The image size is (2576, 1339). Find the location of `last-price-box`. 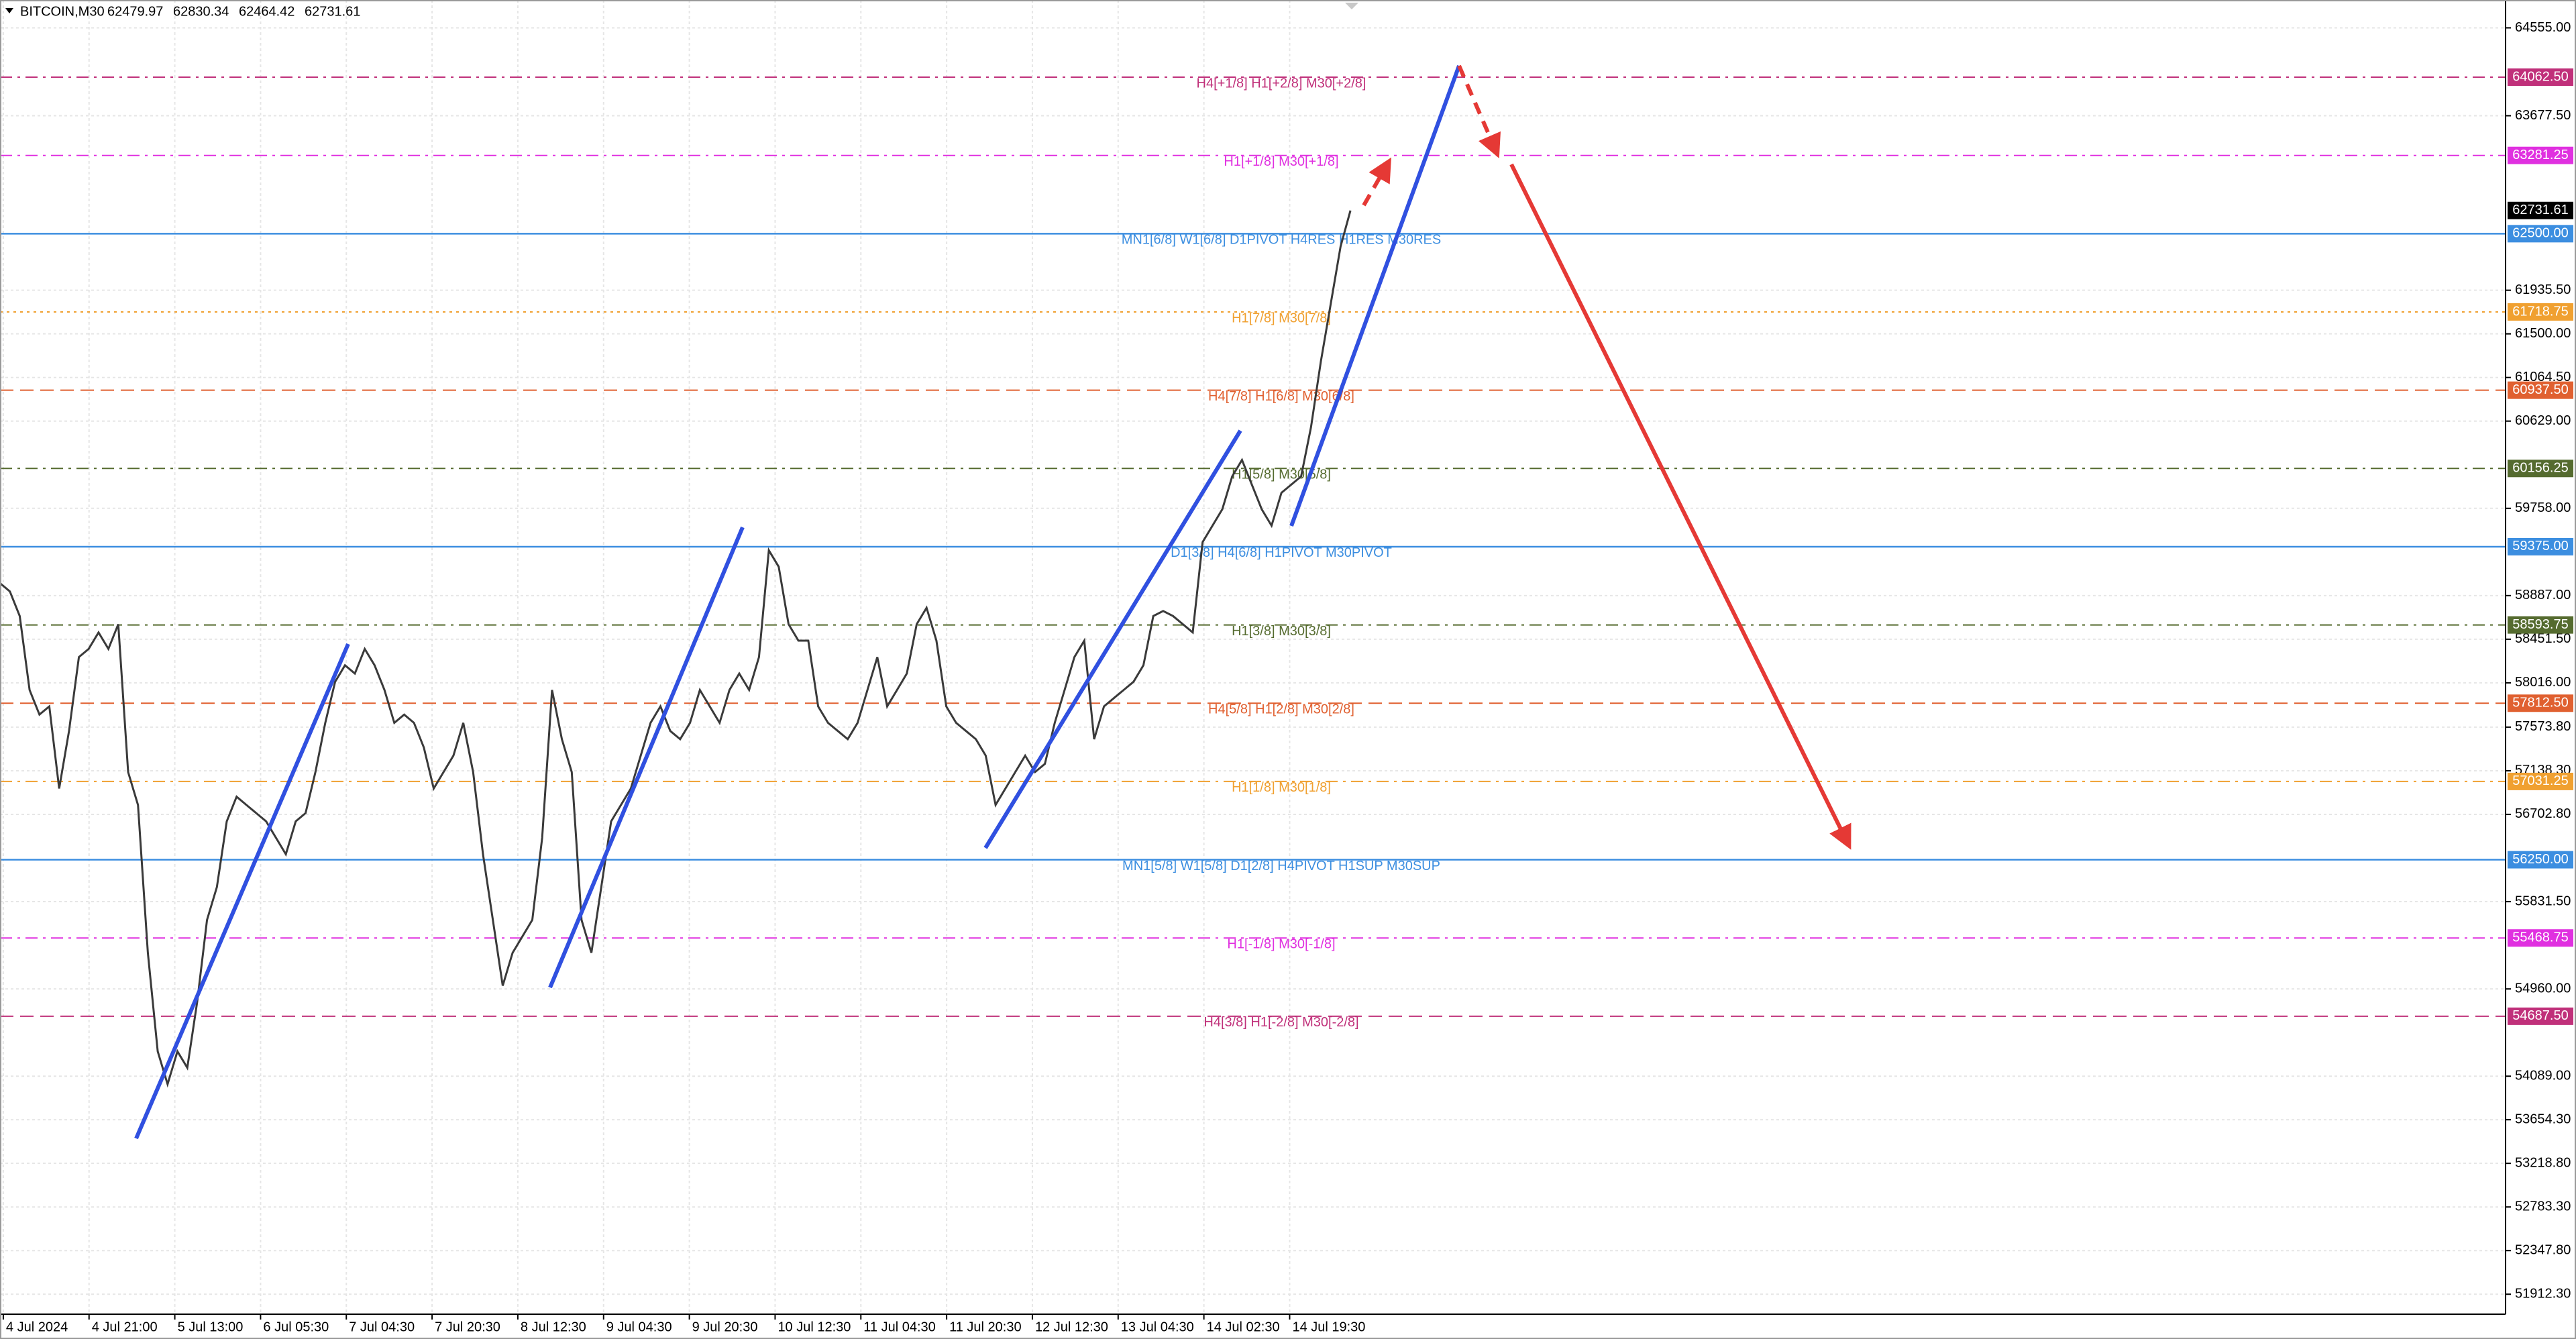

last-price-box is located at coordinates (2540, 210).